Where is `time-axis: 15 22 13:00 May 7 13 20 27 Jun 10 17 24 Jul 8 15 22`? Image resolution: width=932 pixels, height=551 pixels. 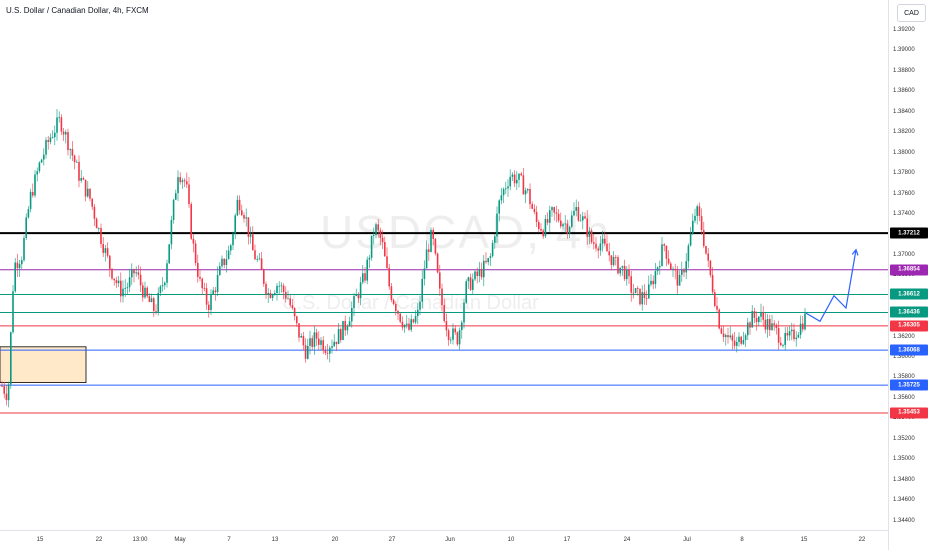 time-axis: 15 22 13:00 May 7 13 20 27 Jun 10 17 24 Jul 8 15 22 is located at coordinates (444, 540).